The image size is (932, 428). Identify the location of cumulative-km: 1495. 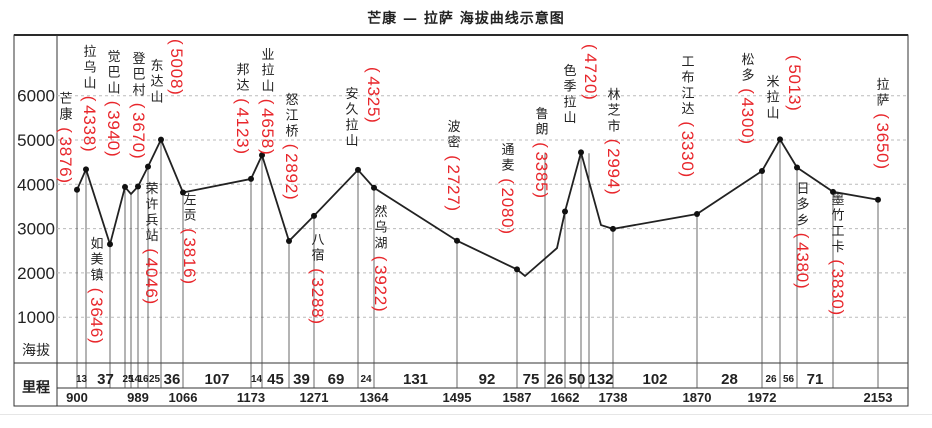
(457, 397).